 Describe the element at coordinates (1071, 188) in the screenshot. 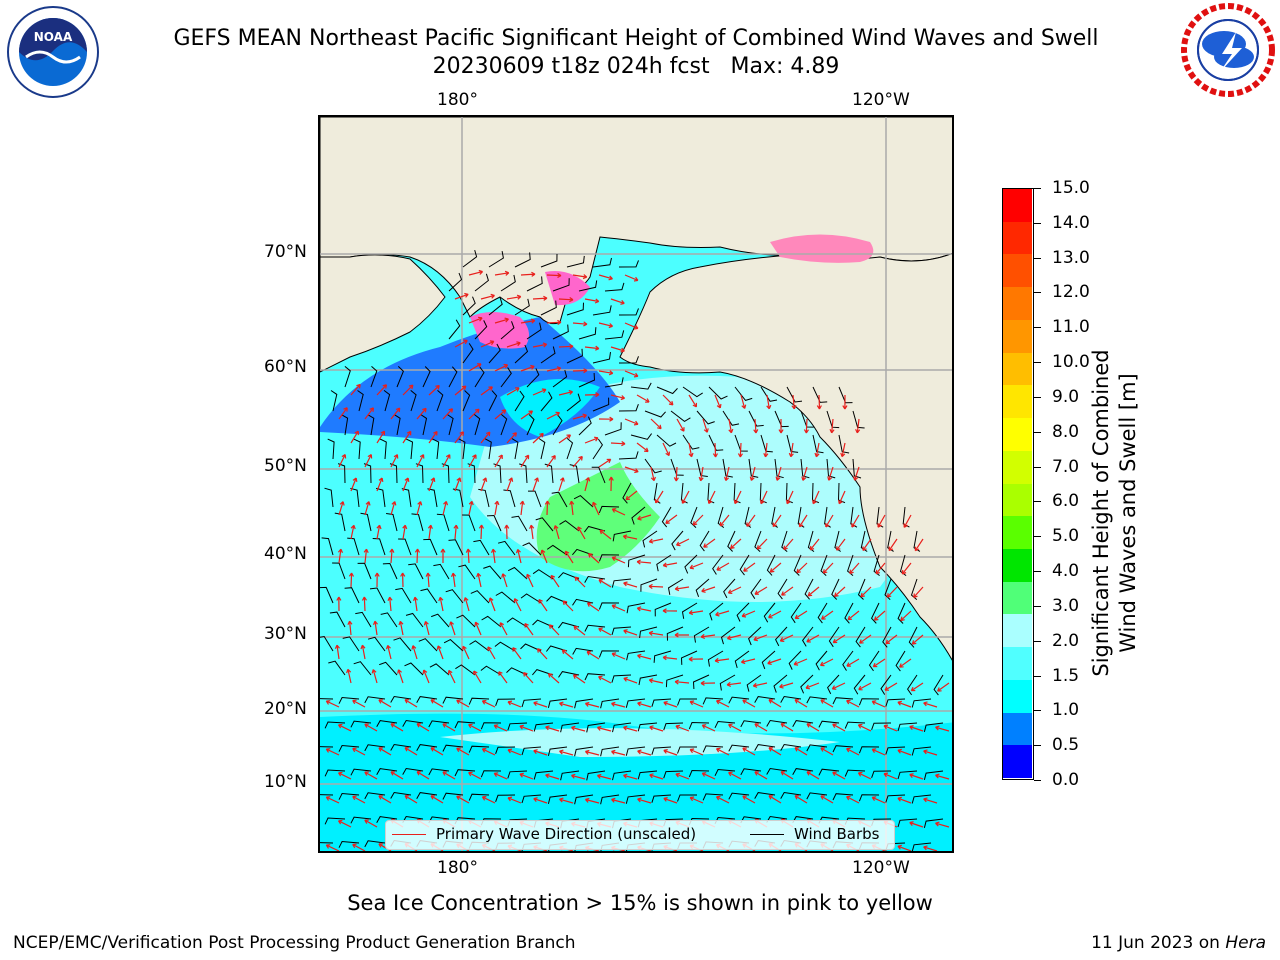

I see `colorbar-tick-label: 15.0` at that location.